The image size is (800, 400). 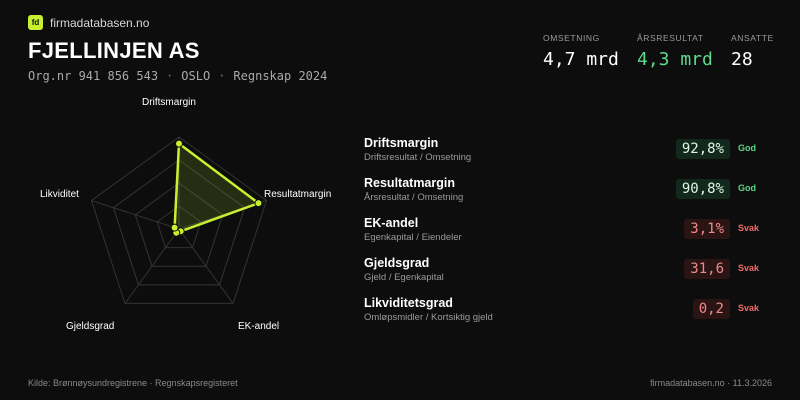 I want to click on metric-formula: Gjeld / Egenkapital, so click(x=404, y=277).